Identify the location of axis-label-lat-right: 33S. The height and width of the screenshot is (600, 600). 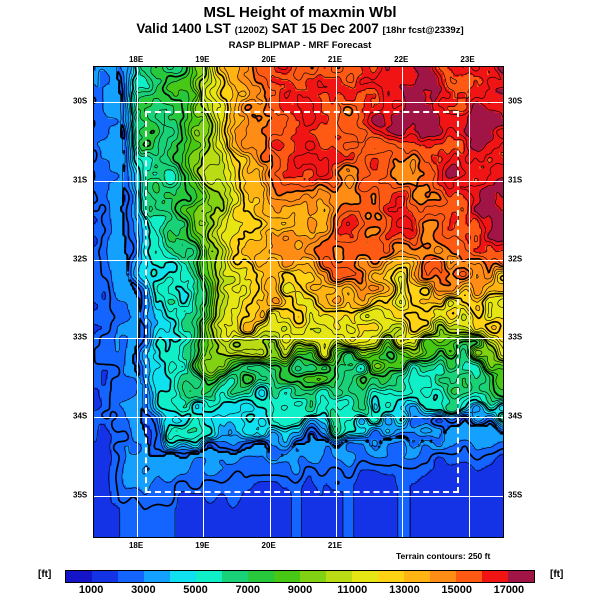
(515, 337).